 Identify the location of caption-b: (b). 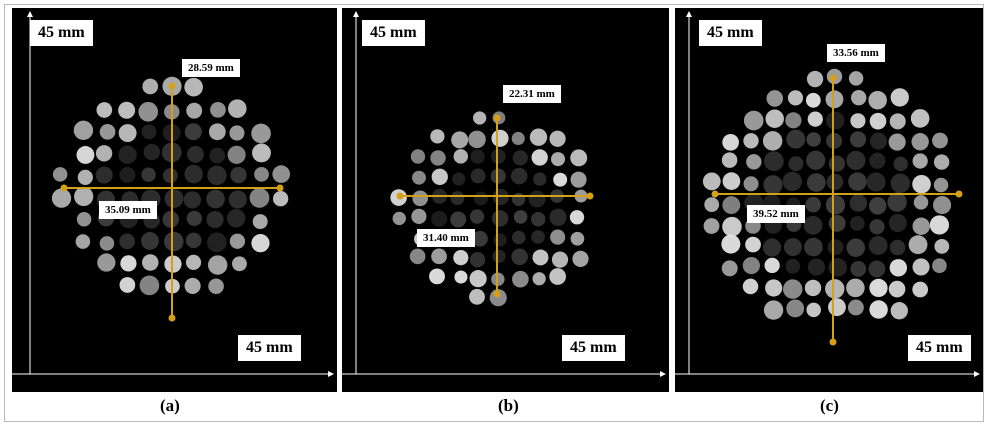
(508, 405).